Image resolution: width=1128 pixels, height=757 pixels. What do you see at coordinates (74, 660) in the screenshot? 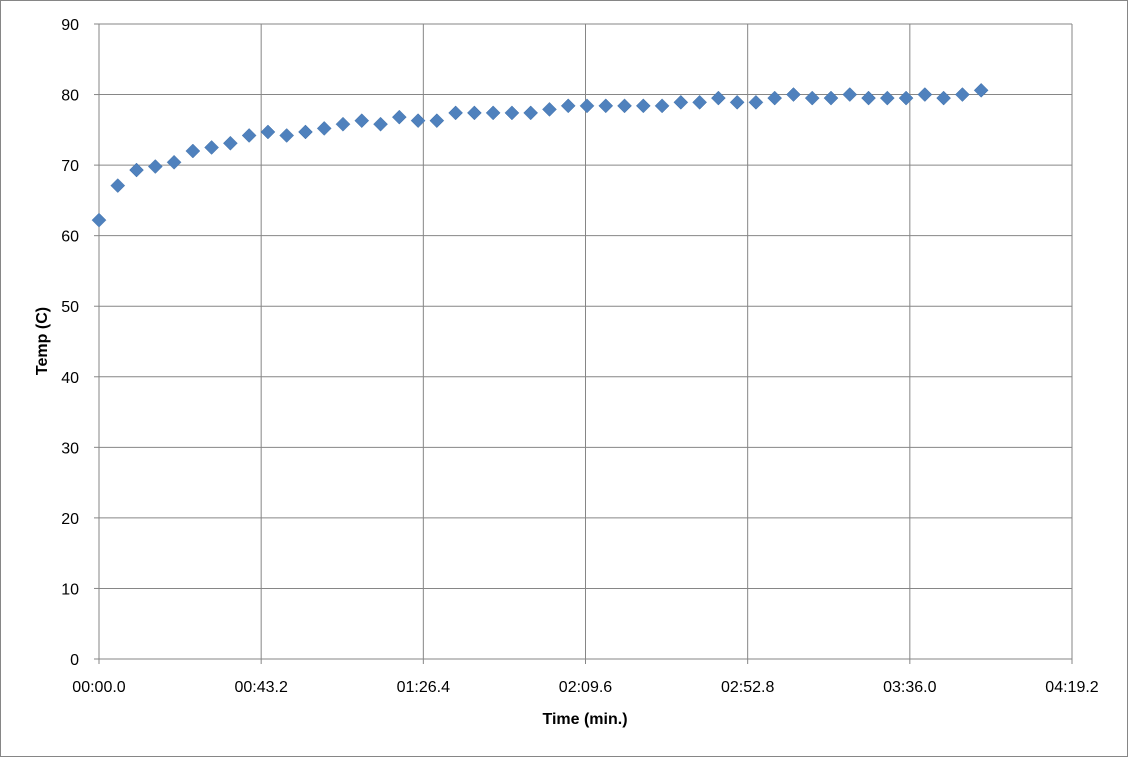
I see `y-tick-label: 0` at bounding box center [74, 660].